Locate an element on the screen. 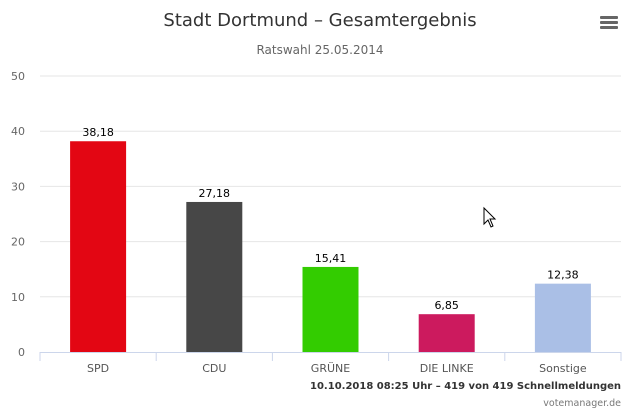 This screenshot has width=640, height=417. x-axis-label: DIE LINKE is located at coordinates (447, 368).